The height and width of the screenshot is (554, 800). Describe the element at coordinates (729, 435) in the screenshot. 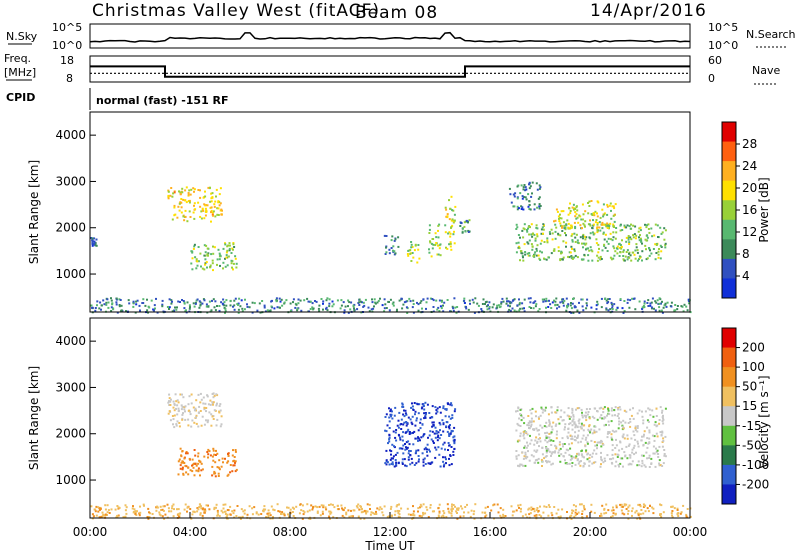

I see `colorbar-segment` at that location.